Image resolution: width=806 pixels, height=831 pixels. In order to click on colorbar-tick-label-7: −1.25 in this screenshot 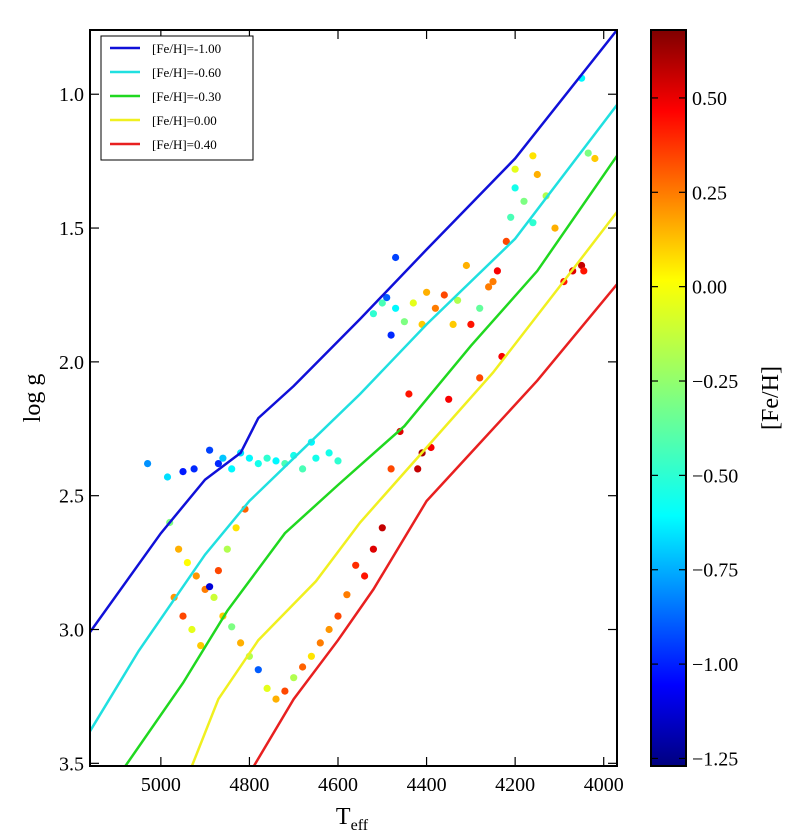, I will do `click(715, 759)`.